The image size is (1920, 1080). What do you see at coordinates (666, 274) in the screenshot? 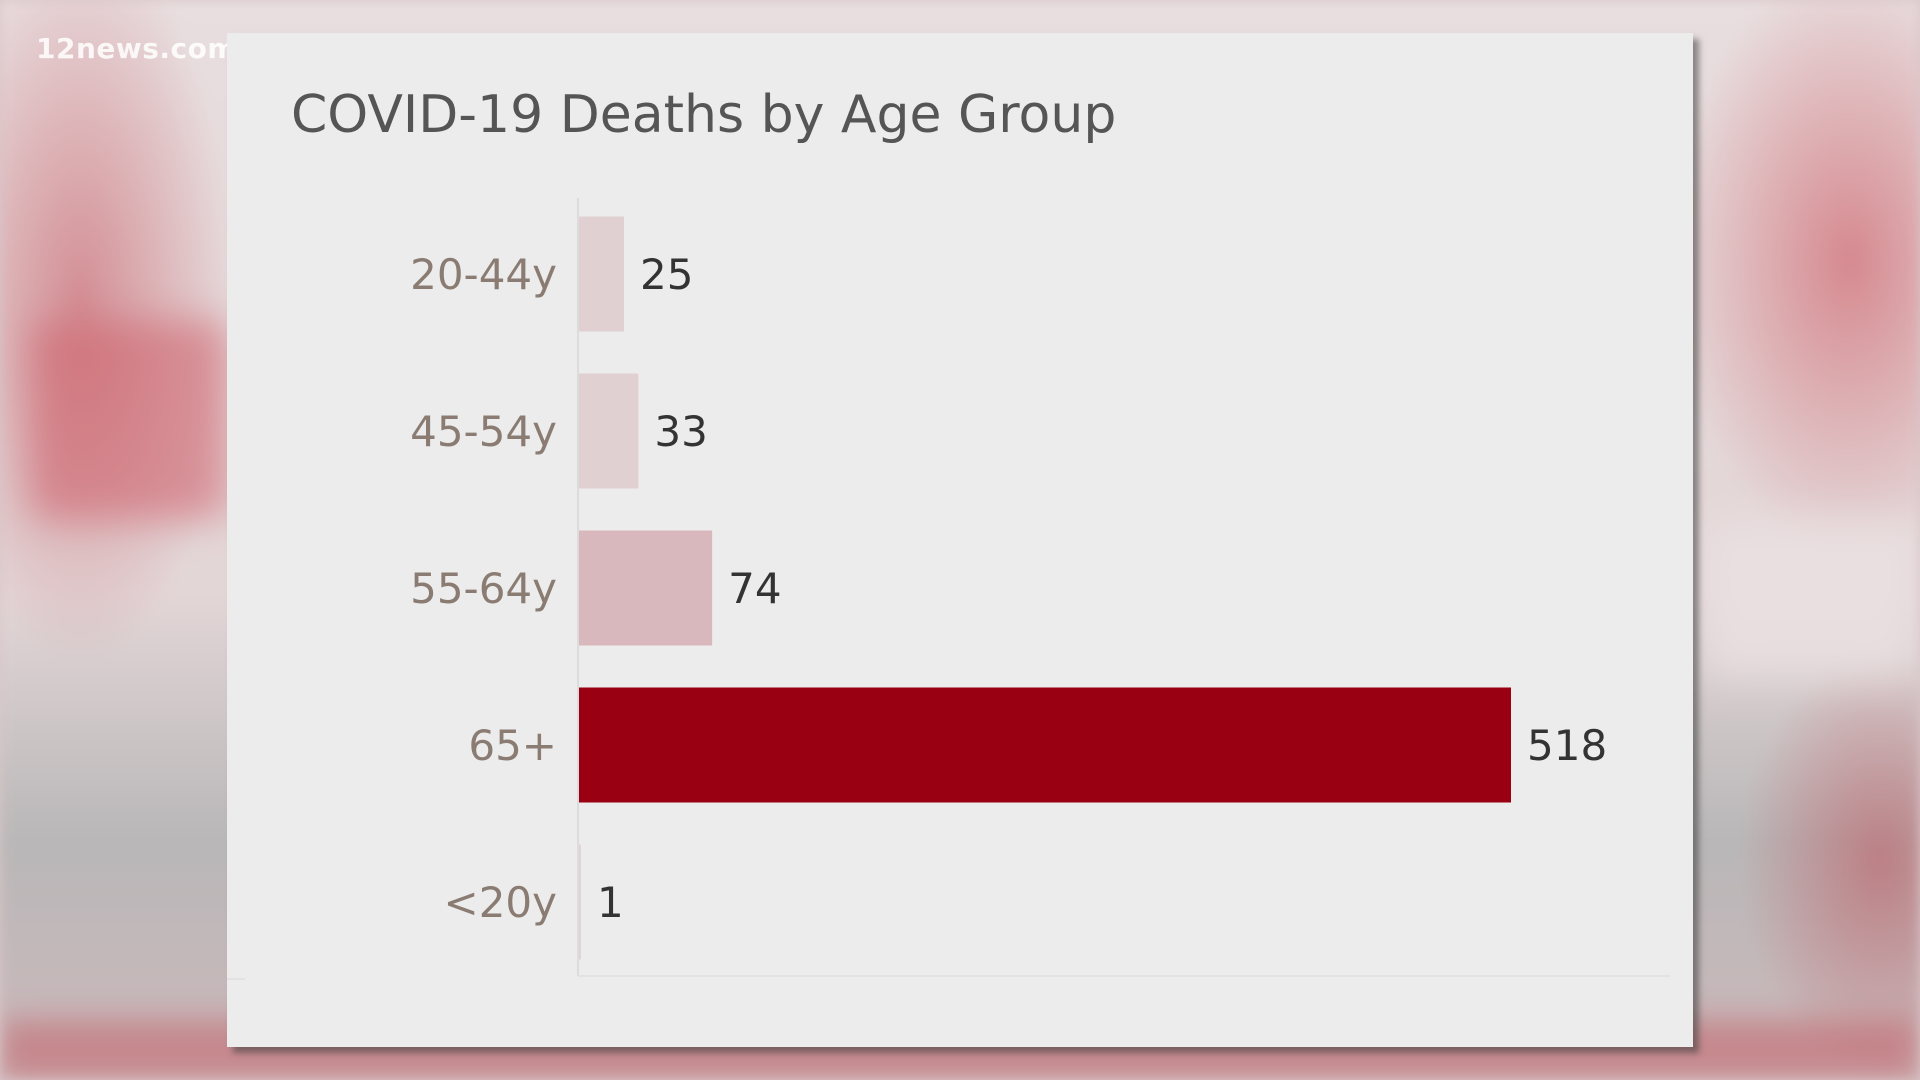
I see `data-label: 25` at bounding box center [666, 274].